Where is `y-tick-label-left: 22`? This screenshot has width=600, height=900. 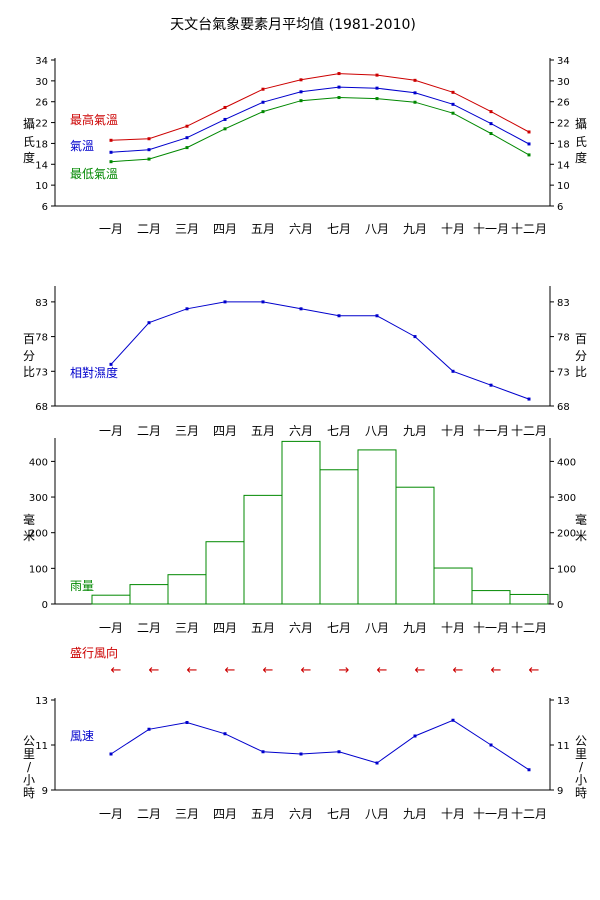 y-tick-label-left: 22 is located at coordinates (41, 124).